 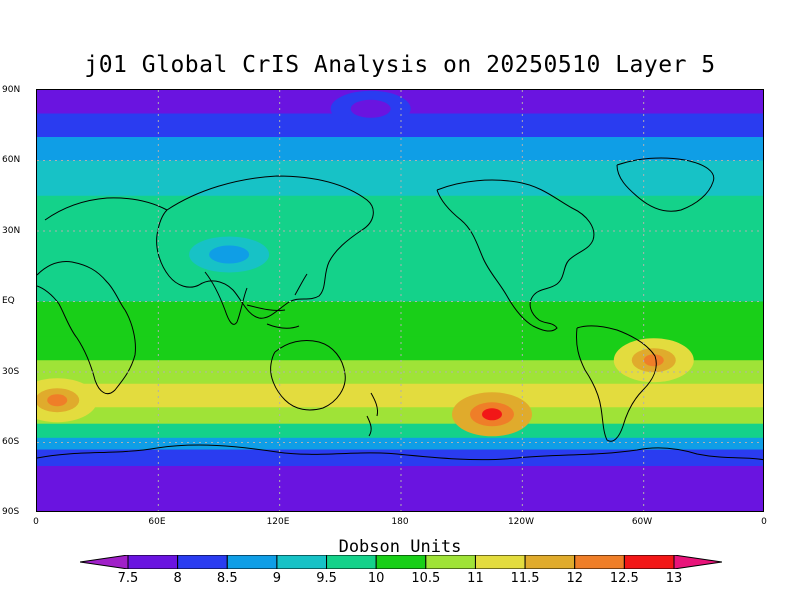 What do you see at coordinates (624, 578) in the screenshot?
I see `colorbar-label: 12.5` at bounding box center [624, 578].